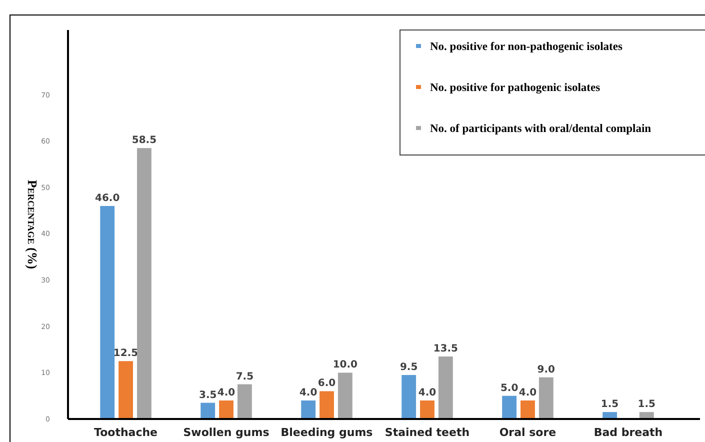 This screenshot has height=442, width=705. What do you see at coordinates (327, 384) in the screenshot?
I see `data-label: 6.0` at bounding box center [327, 384].